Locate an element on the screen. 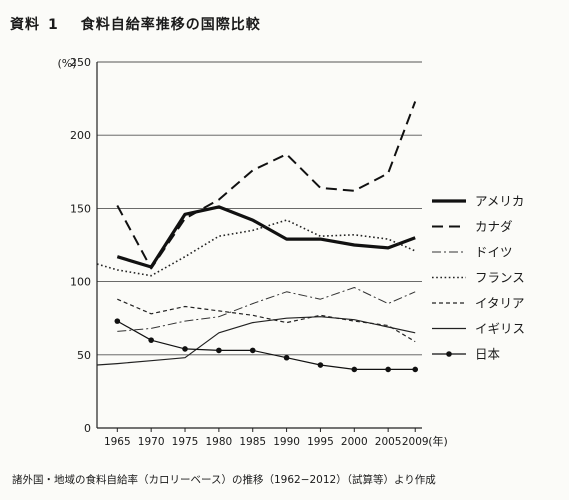 The height and width of the screenshot is (500, 569). legend-label: イギリス is located at coordinates (500, 328).